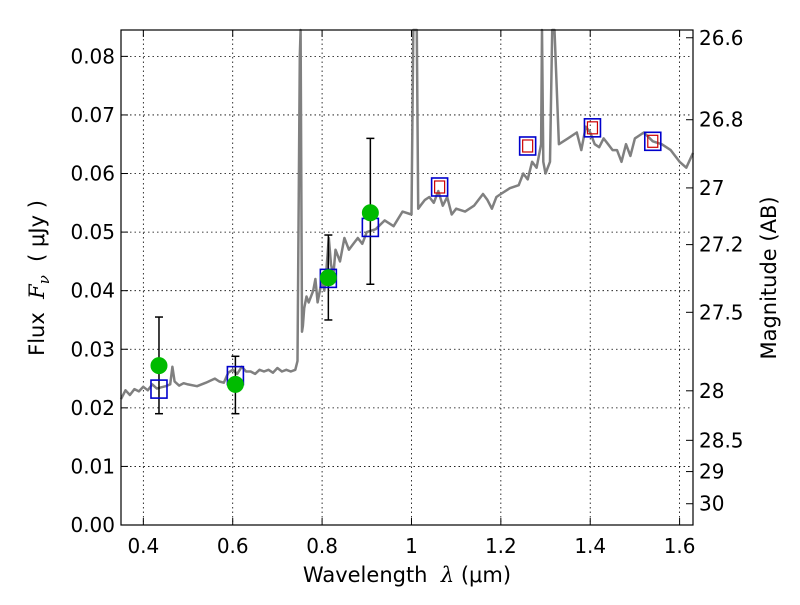 The width and height of the screenshot is (800, 605). I want to click on x-axis-label-symbol: λ, so click(447, 575).